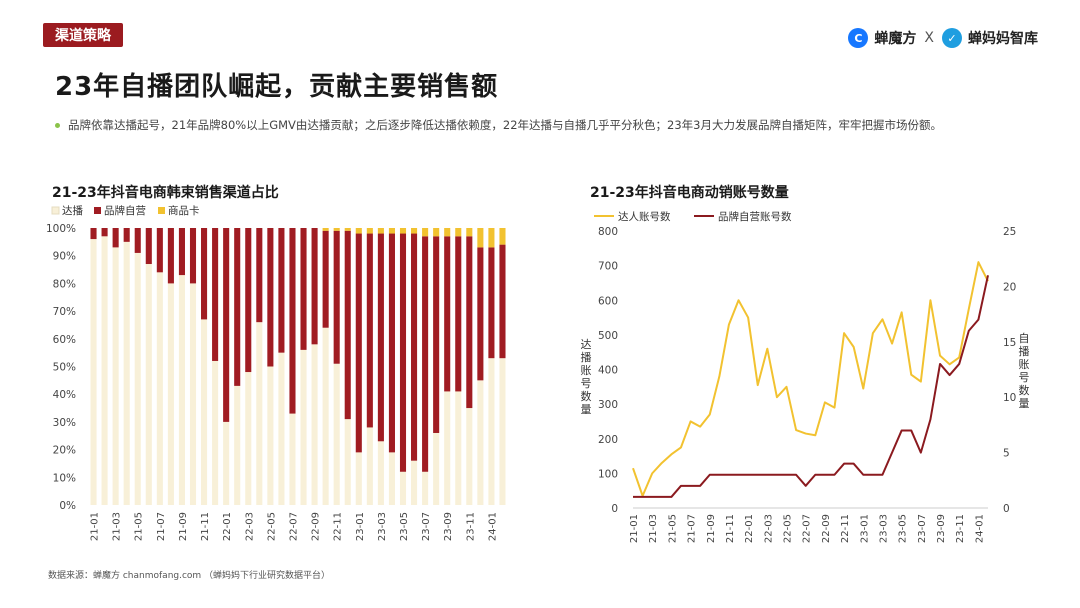 This screenshot has width=1080, height=608. Describe the element at coordinates (903, 528) in the screenshot. I see `right-x-tick-label: 23-05` at that location.